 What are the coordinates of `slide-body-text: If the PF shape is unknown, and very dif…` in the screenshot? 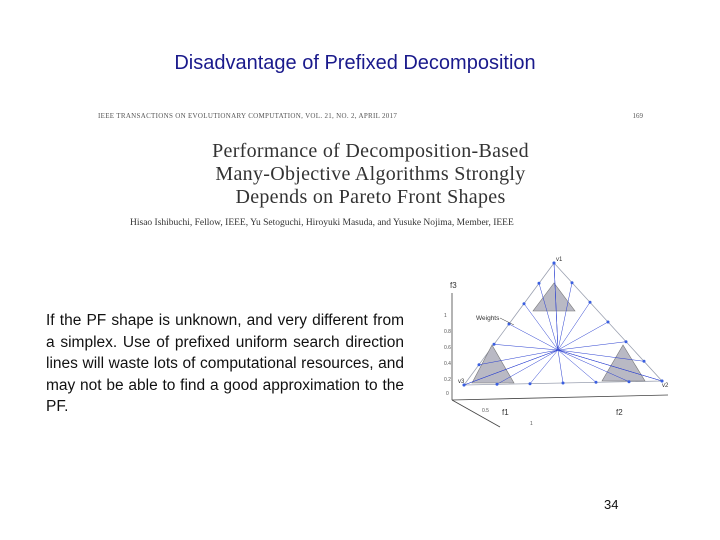 It's located at (225, 363).